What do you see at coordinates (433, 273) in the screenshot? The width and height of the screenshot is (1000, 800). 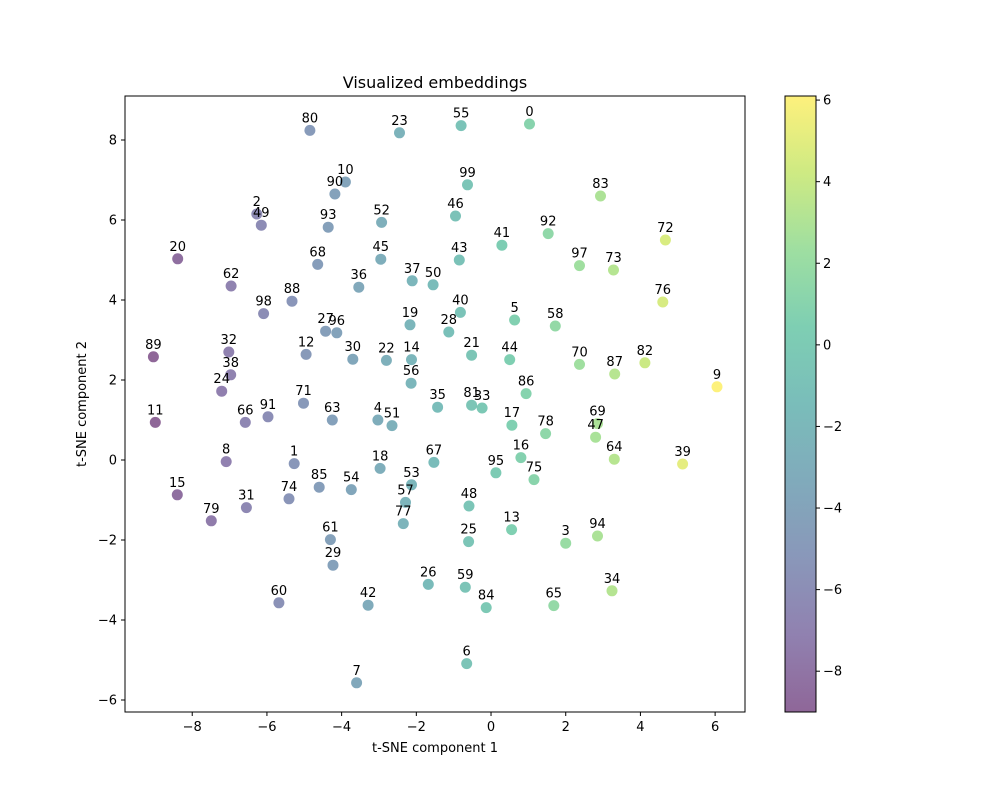 I see `point-label-50: 50` at bounding box center [433, 273].